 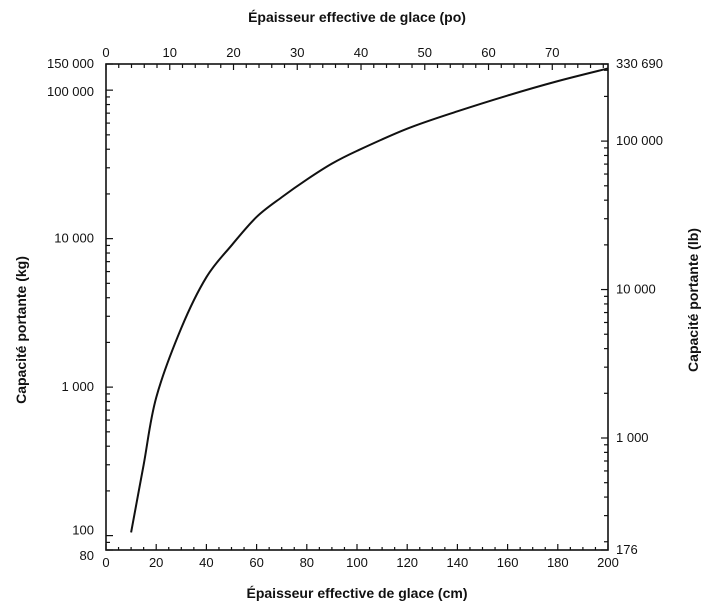 What do you see at coordinates (70, 91) in the screenshot?
I see `y-left-tick-label: 100 000` at bounding box center [70, 91].